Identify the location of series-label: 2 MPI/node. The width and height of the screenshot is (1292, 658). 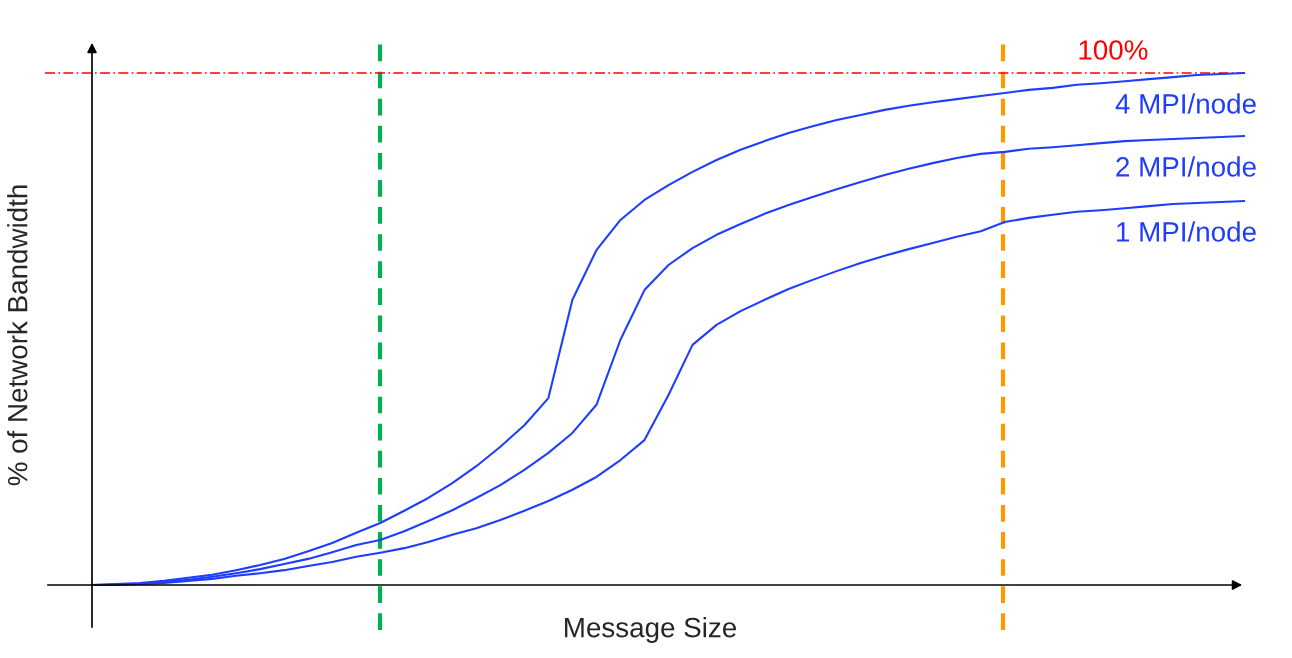
(1186, 166).